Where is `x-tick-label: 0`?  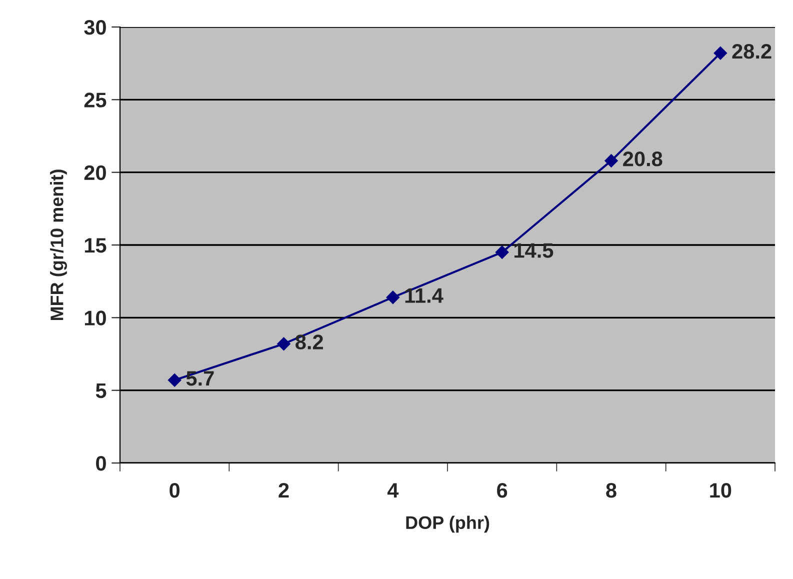
x-tick-label: 0 is located at coordinates (175, 490).